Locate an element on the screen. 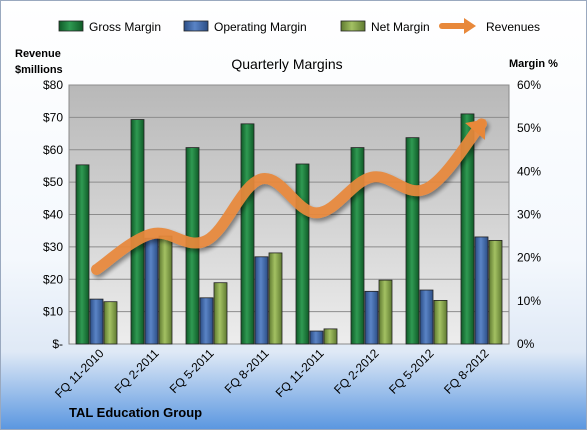 The image size is (587, 430). left-axis-title-line2: $millions is located at coordinates (39, 70).